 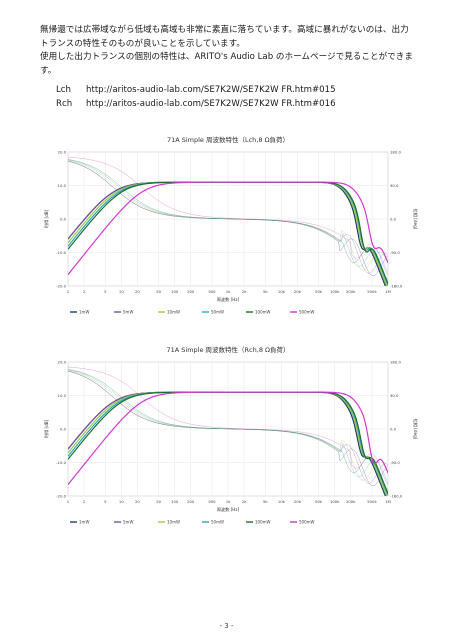 I want to click on channel-label-lch: Lch, so click(x=63, y=90).